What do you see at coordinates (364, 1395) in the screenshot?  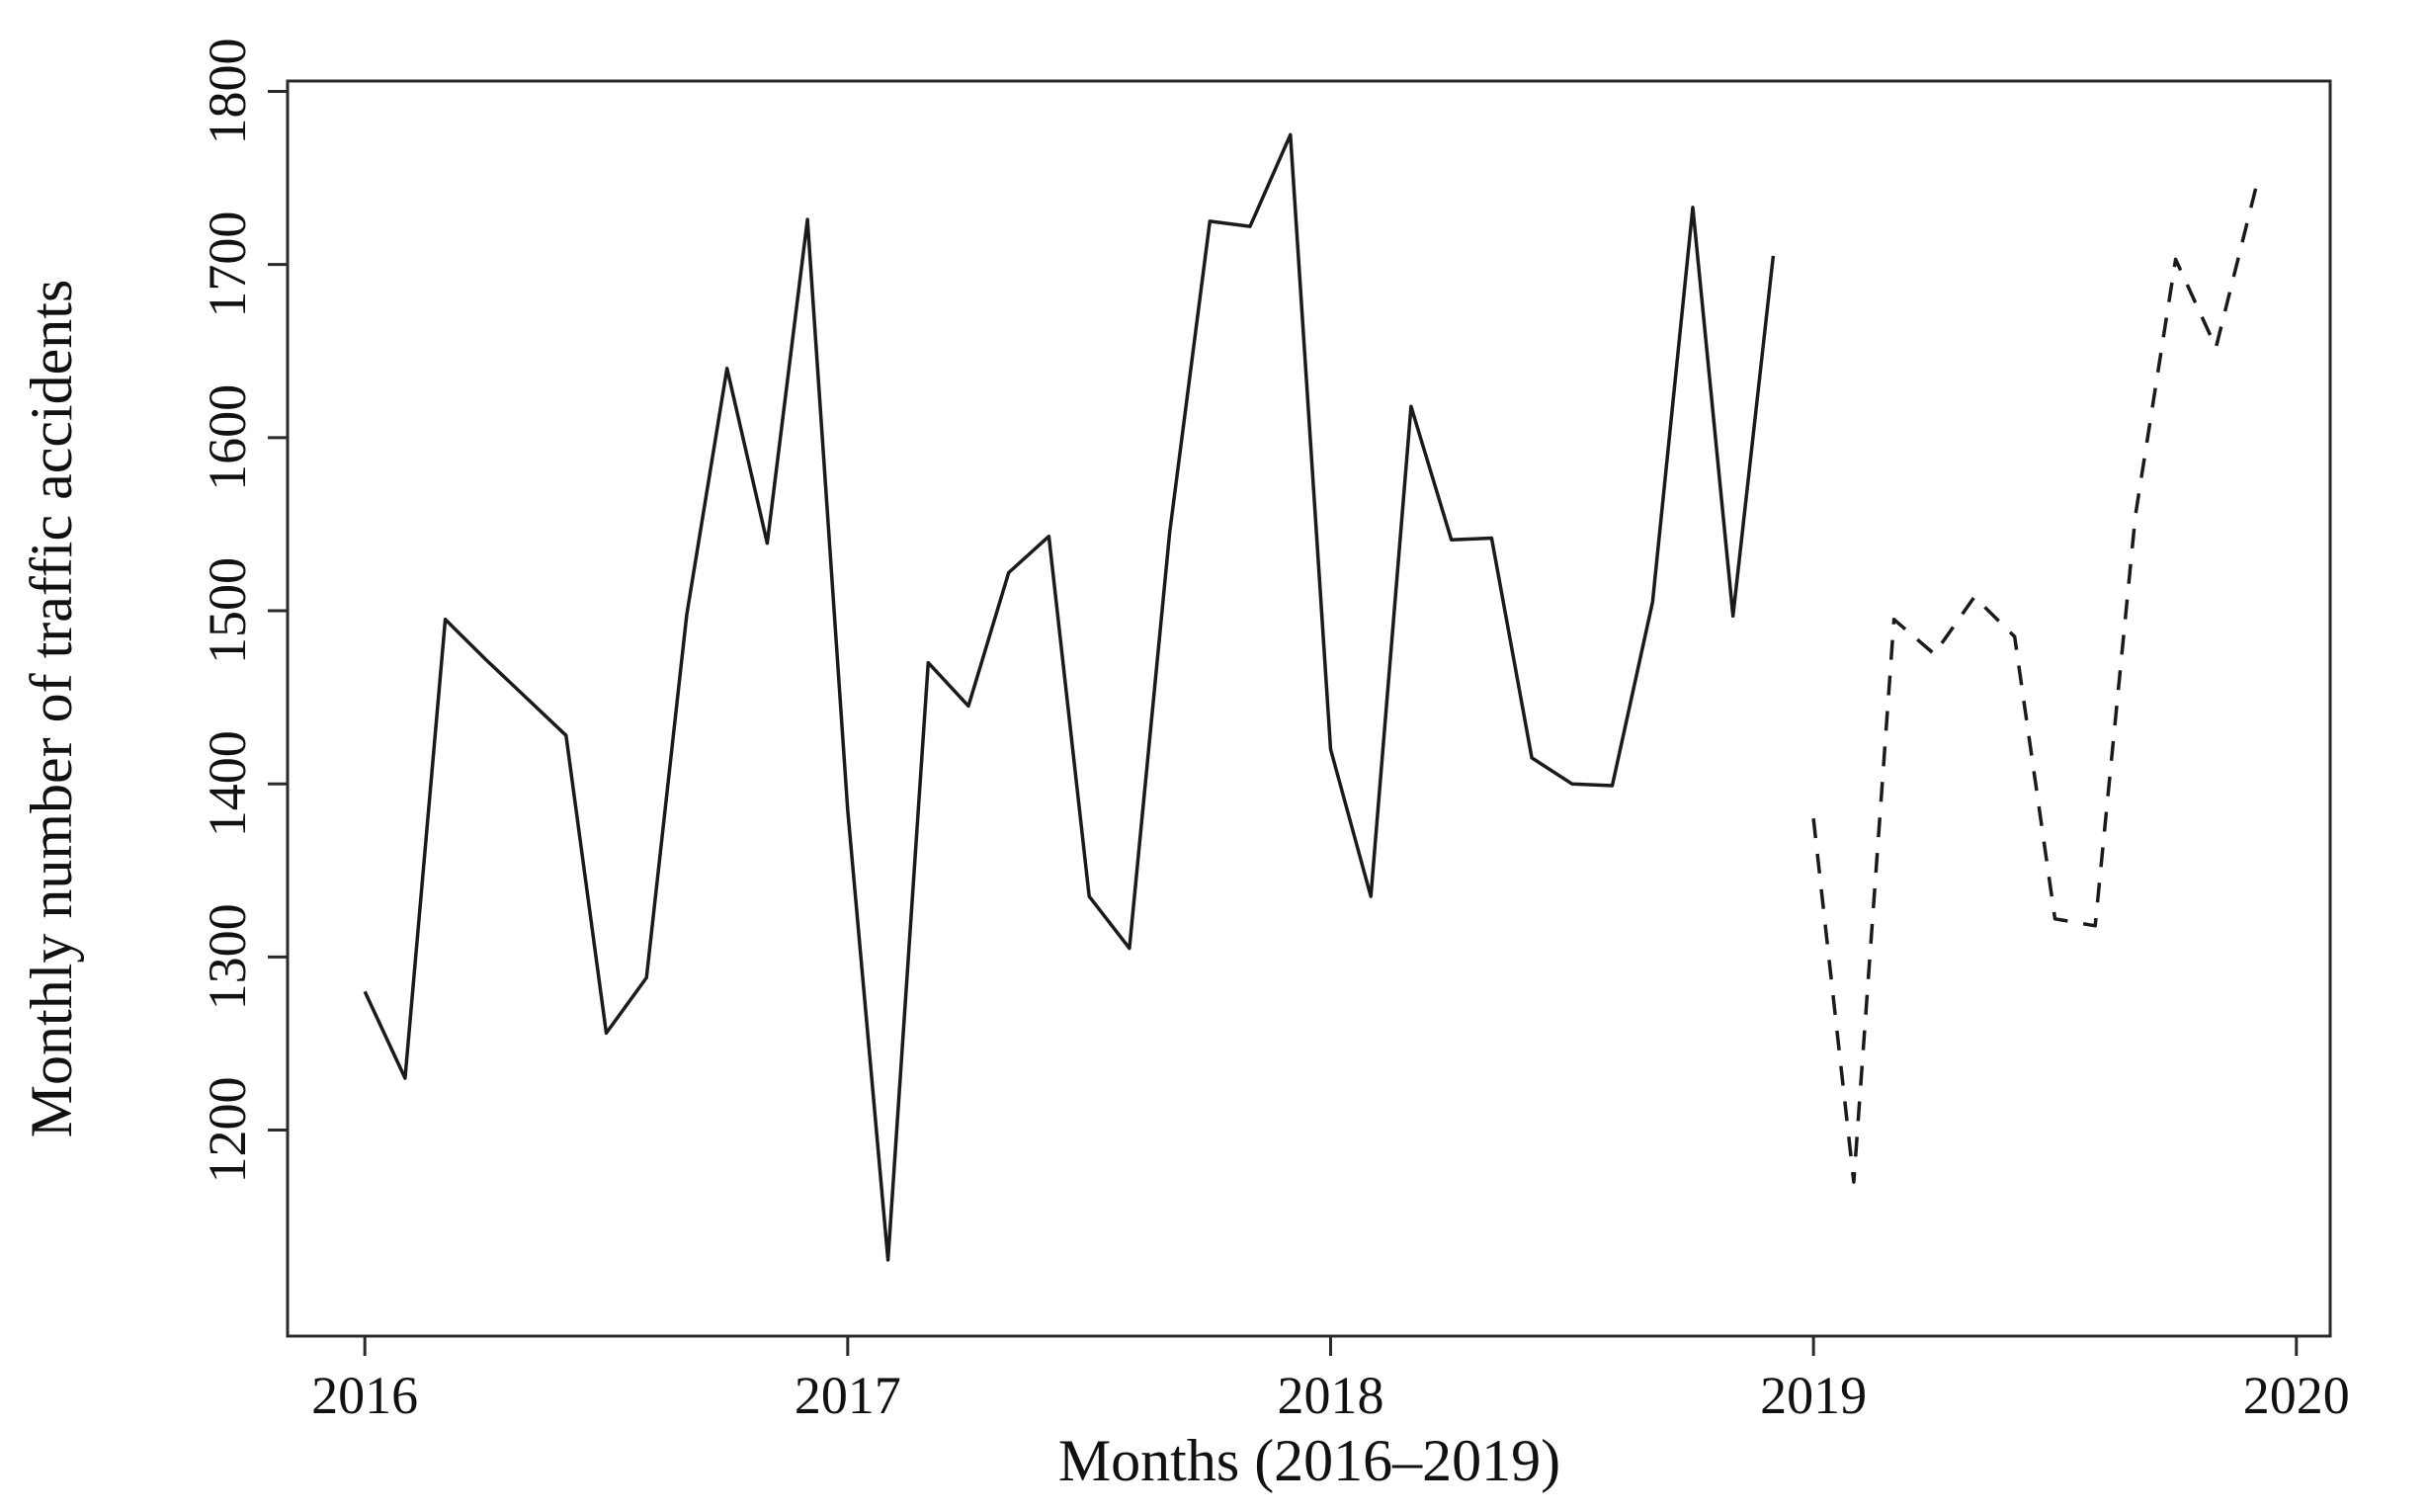 I see `x-tick-label: 2016` at bounding box center [364, 1395].